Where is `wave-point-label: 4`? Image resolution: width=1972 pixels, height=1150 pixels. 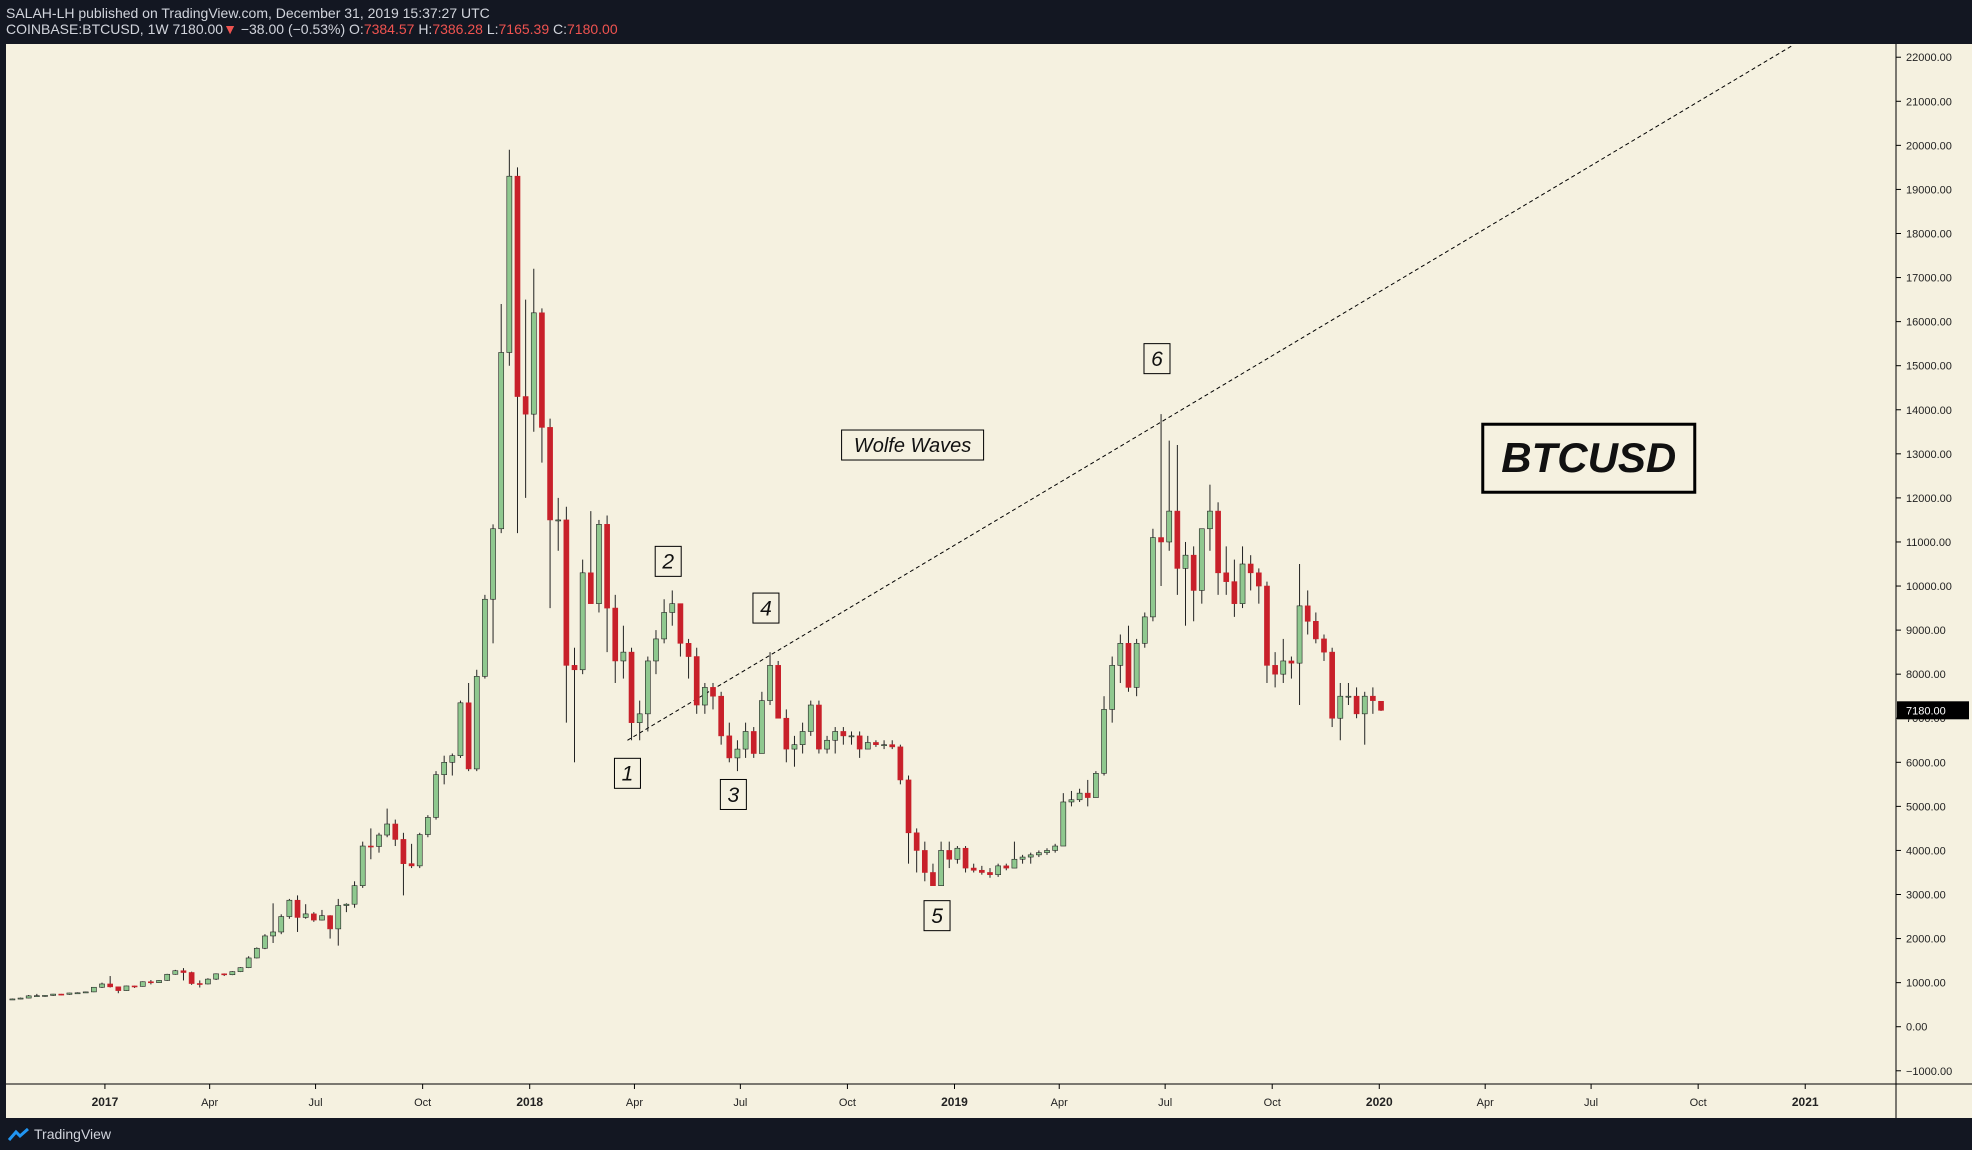
wave-point-label: 4 is located at coordinates (766, 608).